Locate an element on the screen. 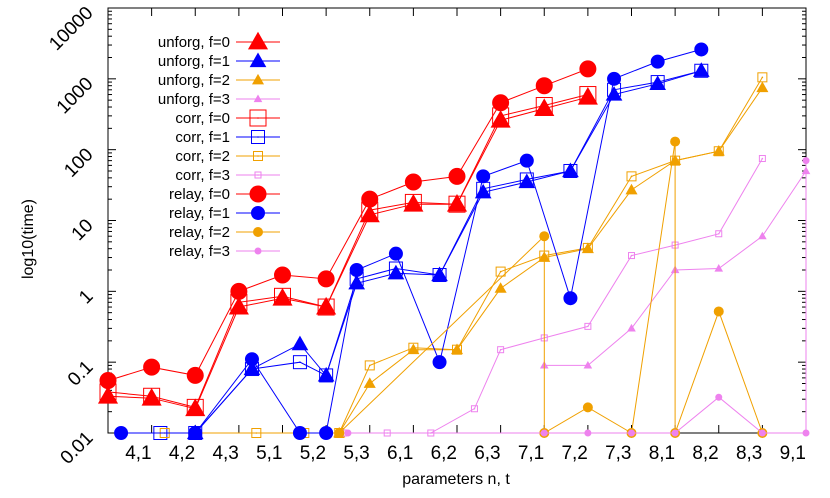 Image resolution: width=830 pixels, height=498 pixels. legend-item: corr, f=3 is located at coordinates (227, 175).